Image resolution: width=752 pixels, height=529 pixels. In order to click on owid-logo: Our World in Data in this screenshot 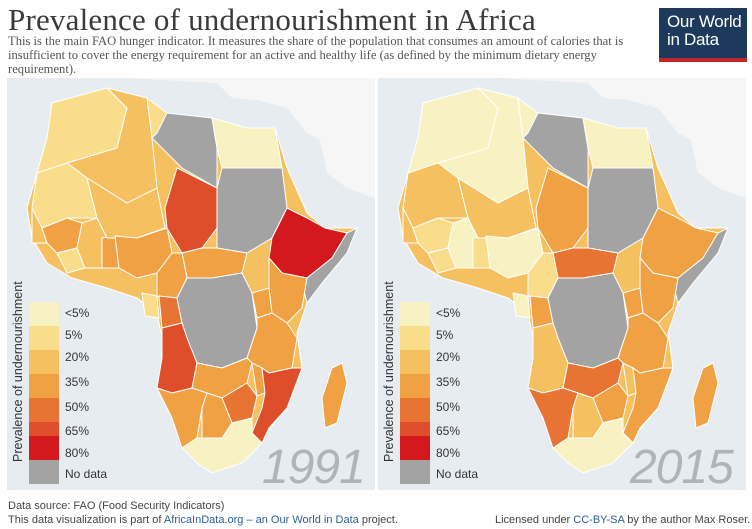, I will do `click(703, 35)`.